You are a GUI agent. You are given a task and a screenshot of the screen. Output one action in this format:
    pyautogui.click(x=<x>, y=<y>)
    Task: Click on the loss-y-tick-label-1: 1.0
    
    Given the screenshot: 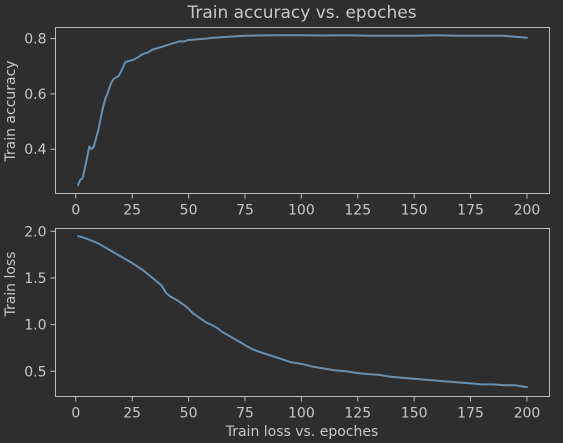 What is the action you would take?
    pyautogui.click(x=35, y=326)
    